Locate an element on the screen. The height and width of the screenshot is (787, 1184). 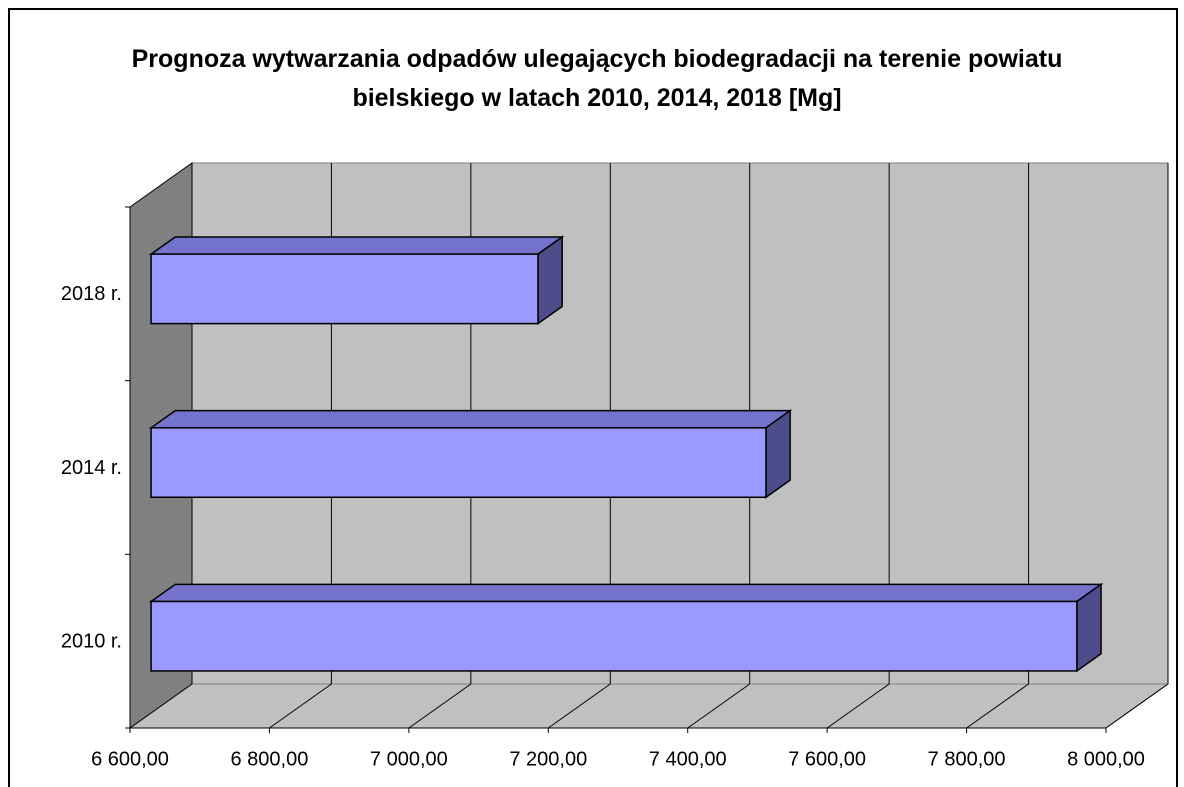
x-tick-label: 7 200,00 is located at coordinates (548, 759).